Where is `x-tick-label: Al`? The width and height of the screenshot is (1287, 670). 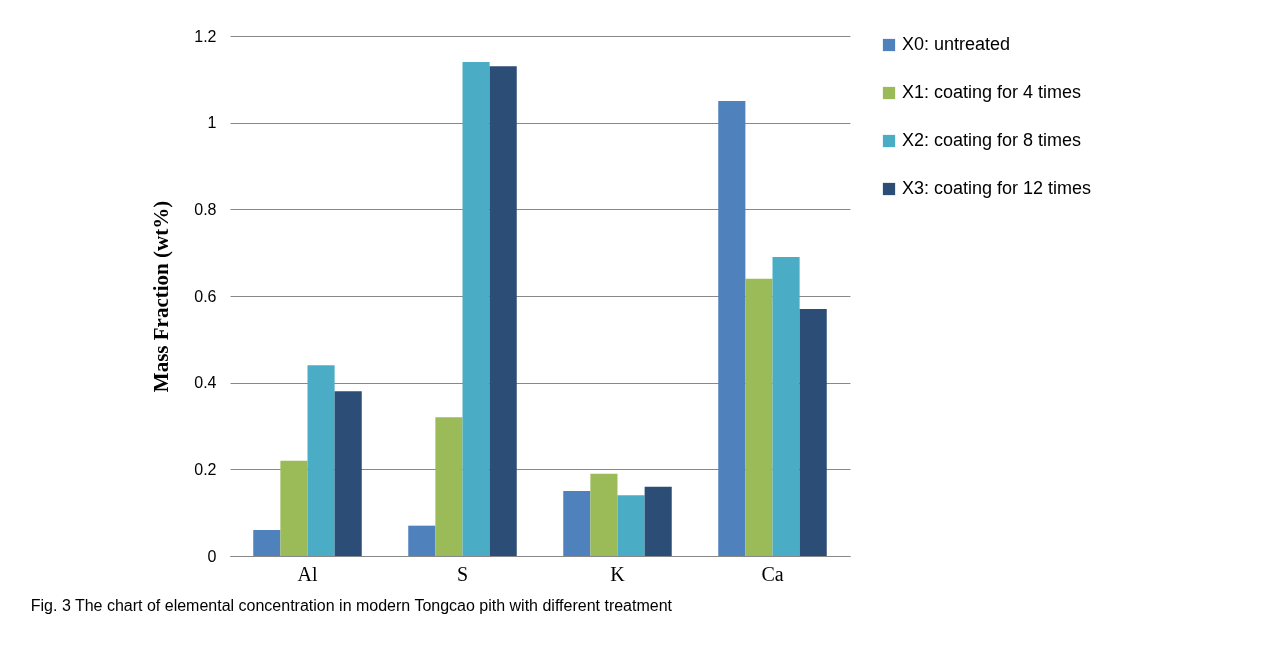
x-tick-label: Al is located at coordinates (307, 573).